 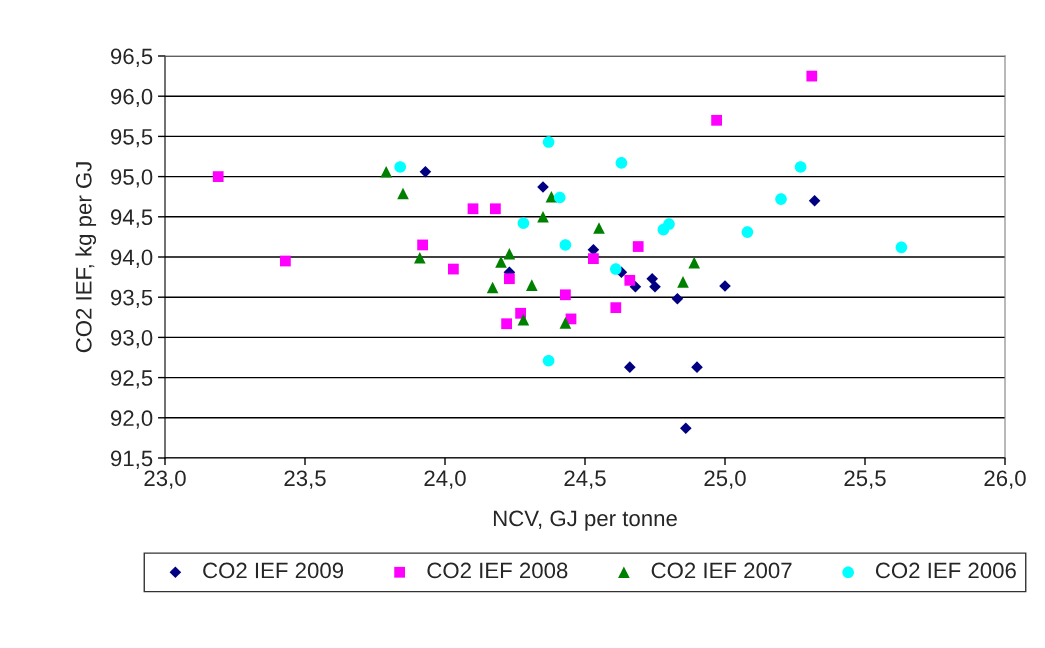 What do you see at coordinates (86, 257) in the screenshot?
I see `y-axis-title: CO2 IEF, kg per GJ` at bounding box center [86, 257].